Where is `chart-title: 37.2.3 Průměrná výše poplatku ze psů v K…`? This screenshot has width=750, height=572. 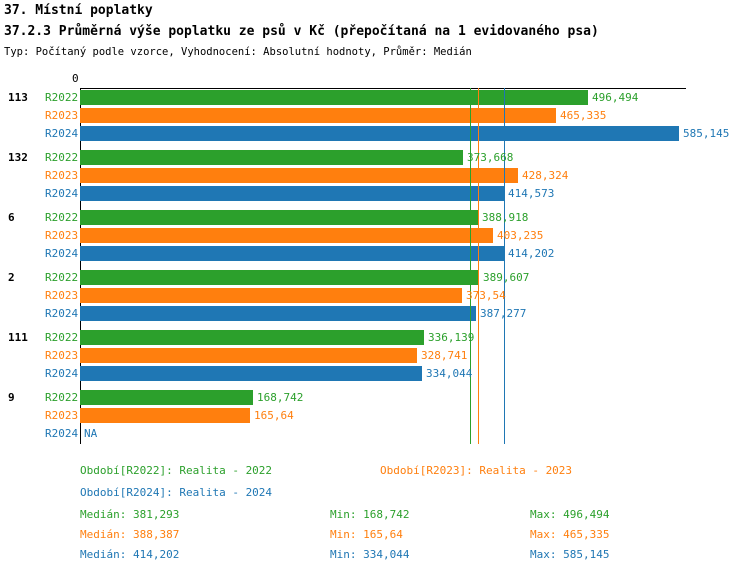 chart-title: 37.2.3 Průměrná výše poplatku ze psů v K… is located at coordinates (301, 31).